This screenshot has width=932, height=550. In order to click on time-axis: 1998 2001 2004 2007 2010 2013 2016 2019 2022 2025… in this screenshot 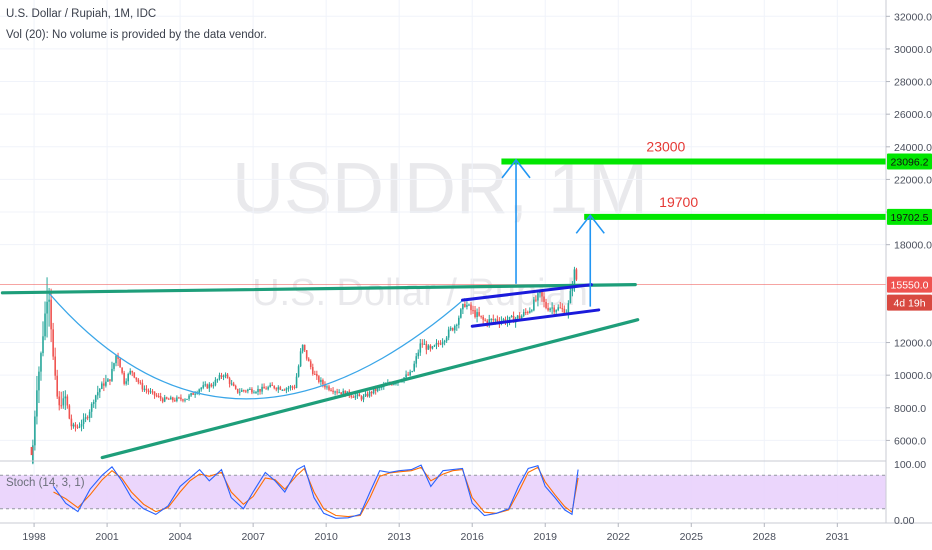, I will do `click(435, 533)`.